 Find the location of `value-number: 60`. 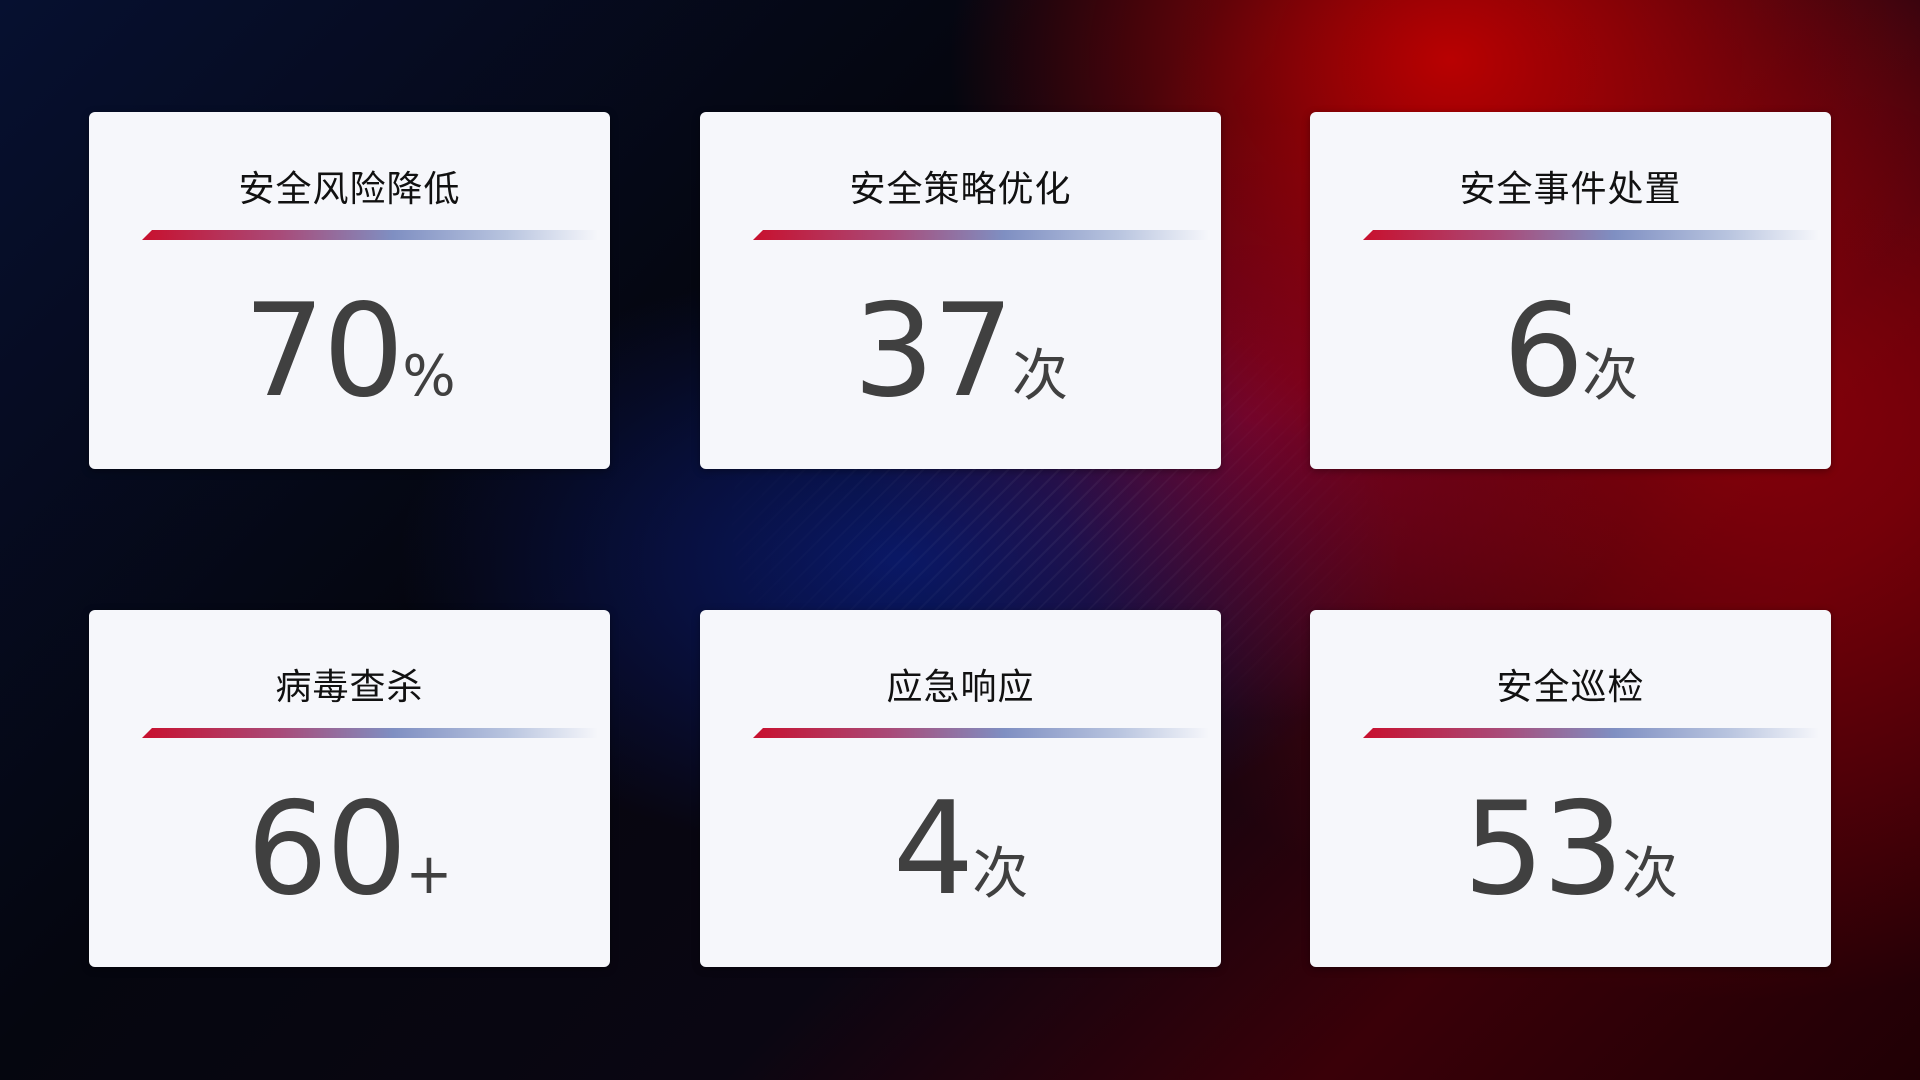

value-number: 60 is located at coordinates (327, 849).